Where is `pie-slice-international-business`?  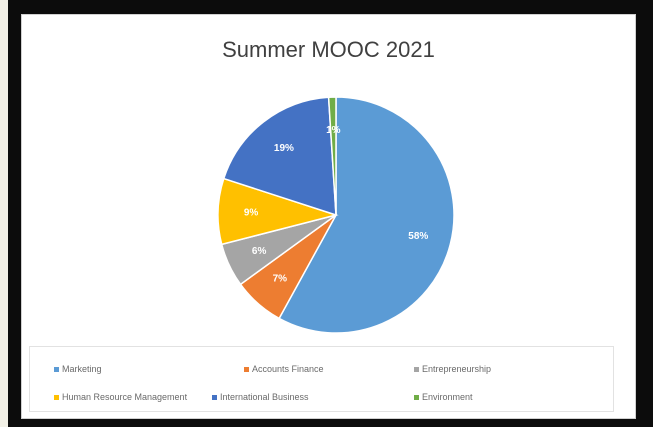 pie-slice-international-business is located at coordinates (279, 156).